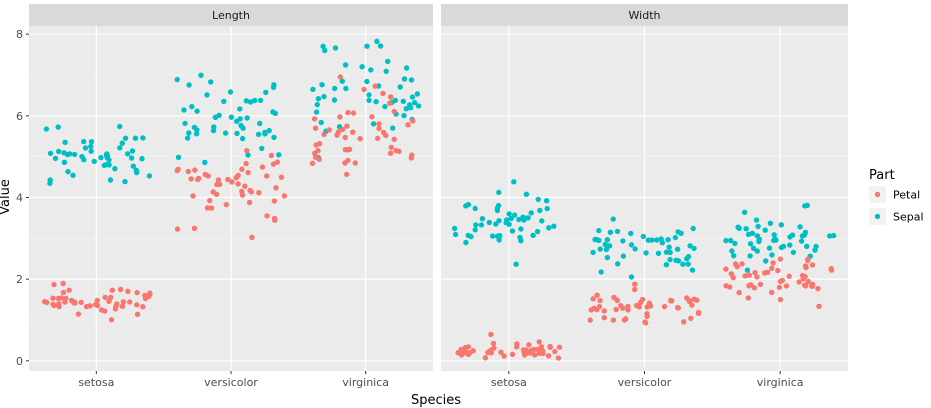  What do you see at coordinates (645, 15) in the screenshot?
I see `strip-label: Width` at bounding box center [645, 15].